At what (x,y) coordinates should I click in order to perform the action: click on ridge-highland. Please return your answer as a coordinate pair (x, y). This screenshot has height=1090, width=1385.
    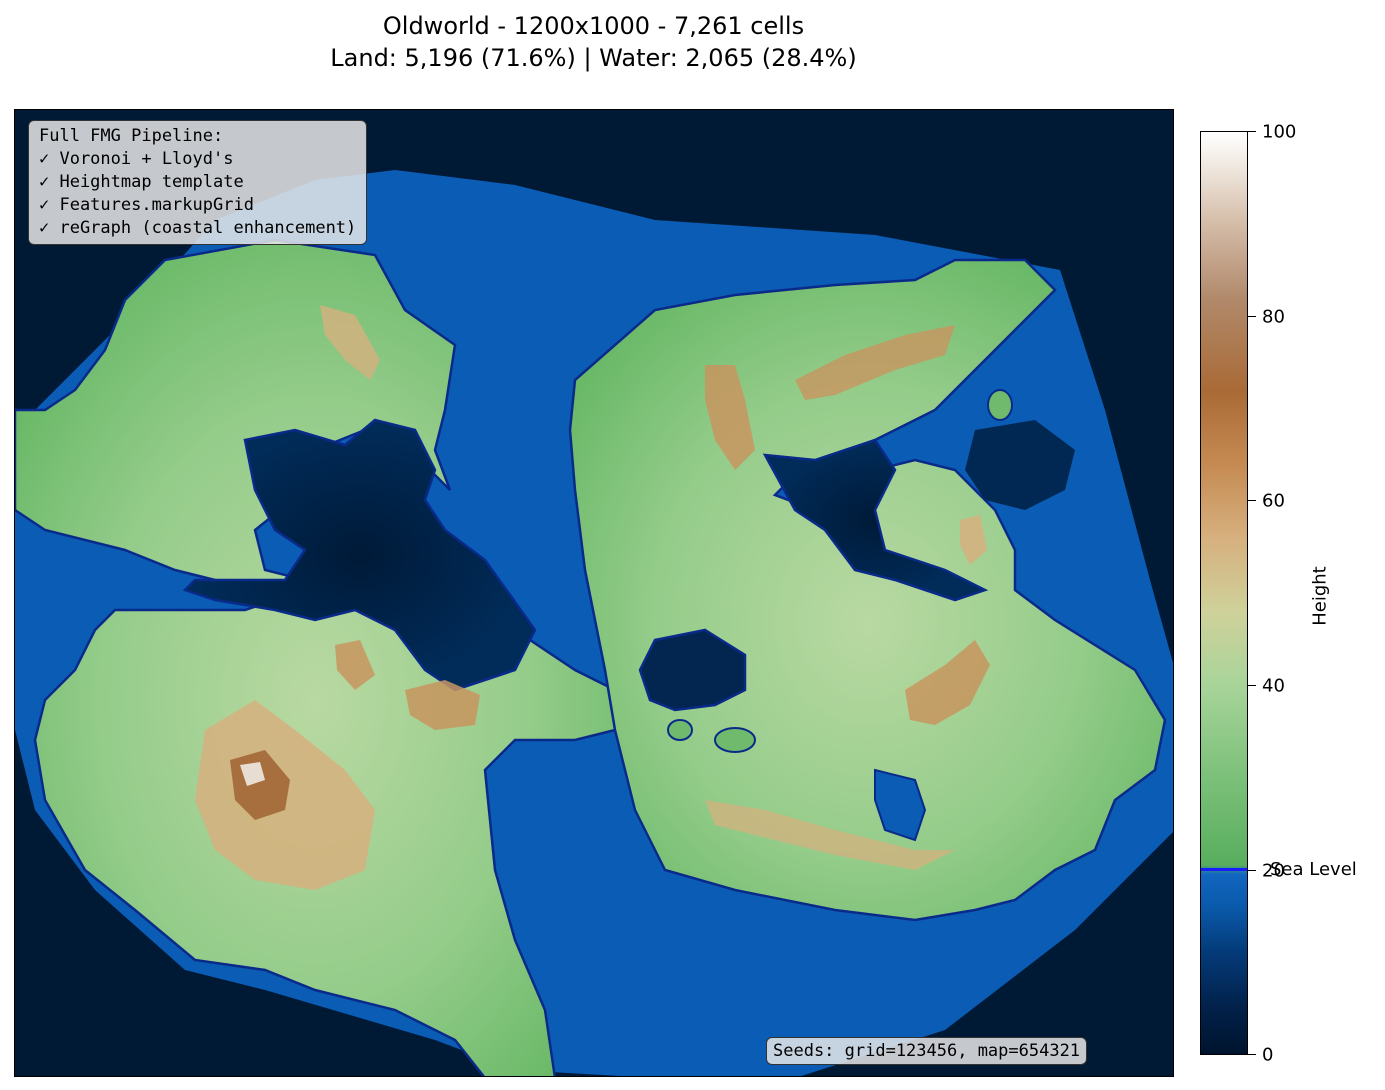
    Looking at the image, I should click on (355, 665).